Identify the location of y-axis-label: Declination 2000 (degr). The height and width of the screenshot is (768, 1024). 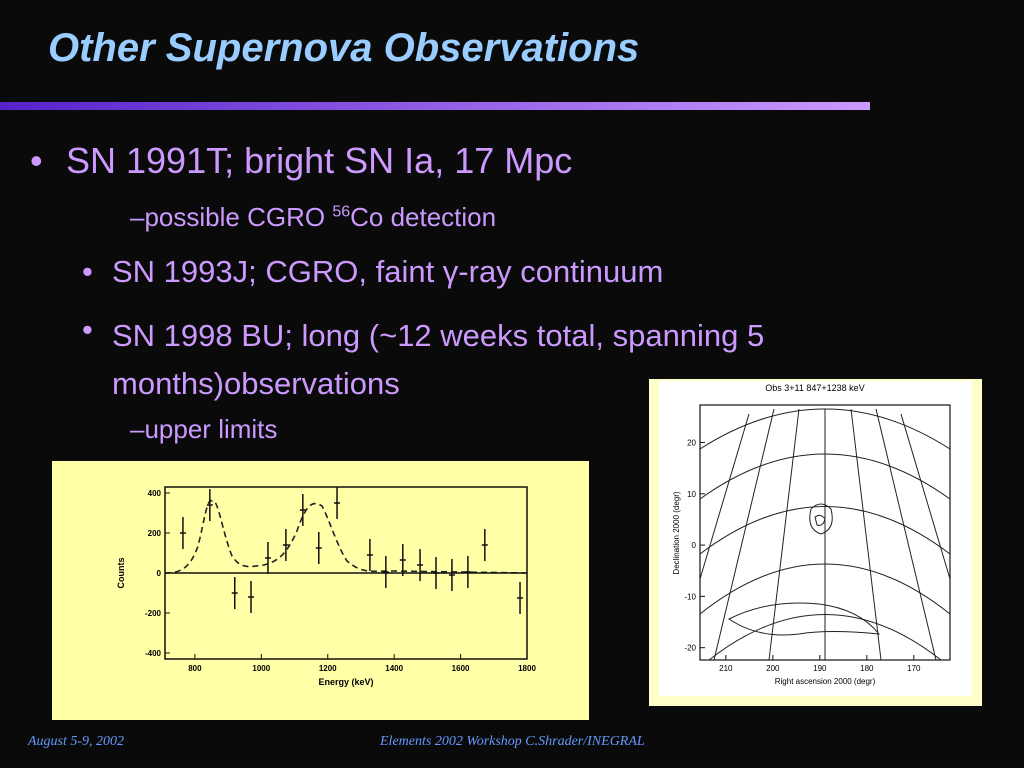
(676, 532).